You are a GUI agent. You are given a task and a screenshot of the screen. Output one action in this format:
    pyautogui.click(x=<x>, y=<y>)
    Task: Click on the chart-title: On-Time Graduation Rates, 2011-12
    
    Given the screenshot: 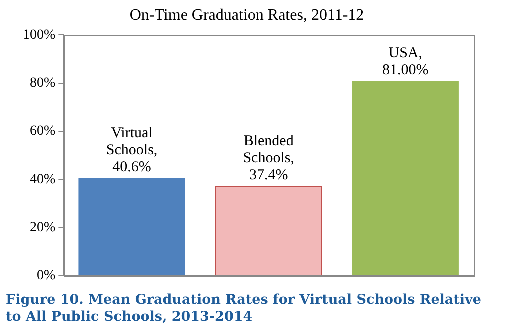 What is the action you would take?
    pyautogui.click(x=247, y=15)
    